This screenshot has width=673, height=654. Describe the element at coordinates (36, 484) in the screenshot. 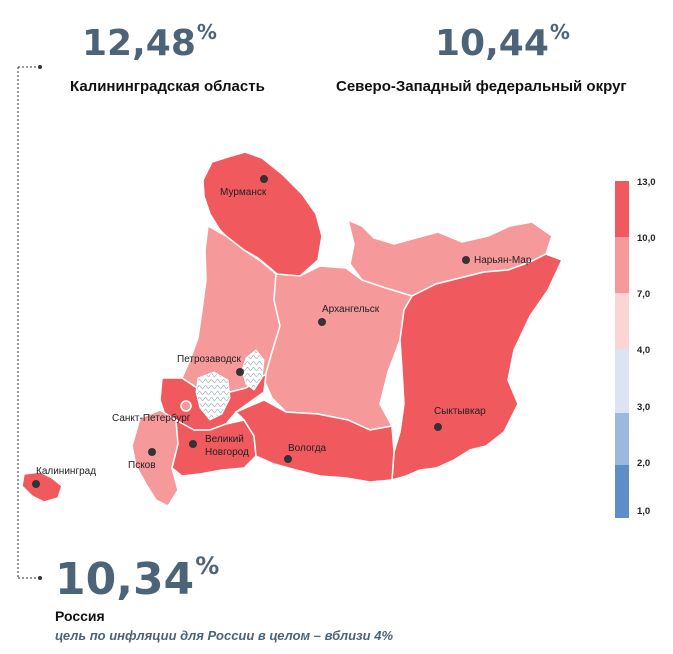

I see `city-dot-kaliningrad` at that location.